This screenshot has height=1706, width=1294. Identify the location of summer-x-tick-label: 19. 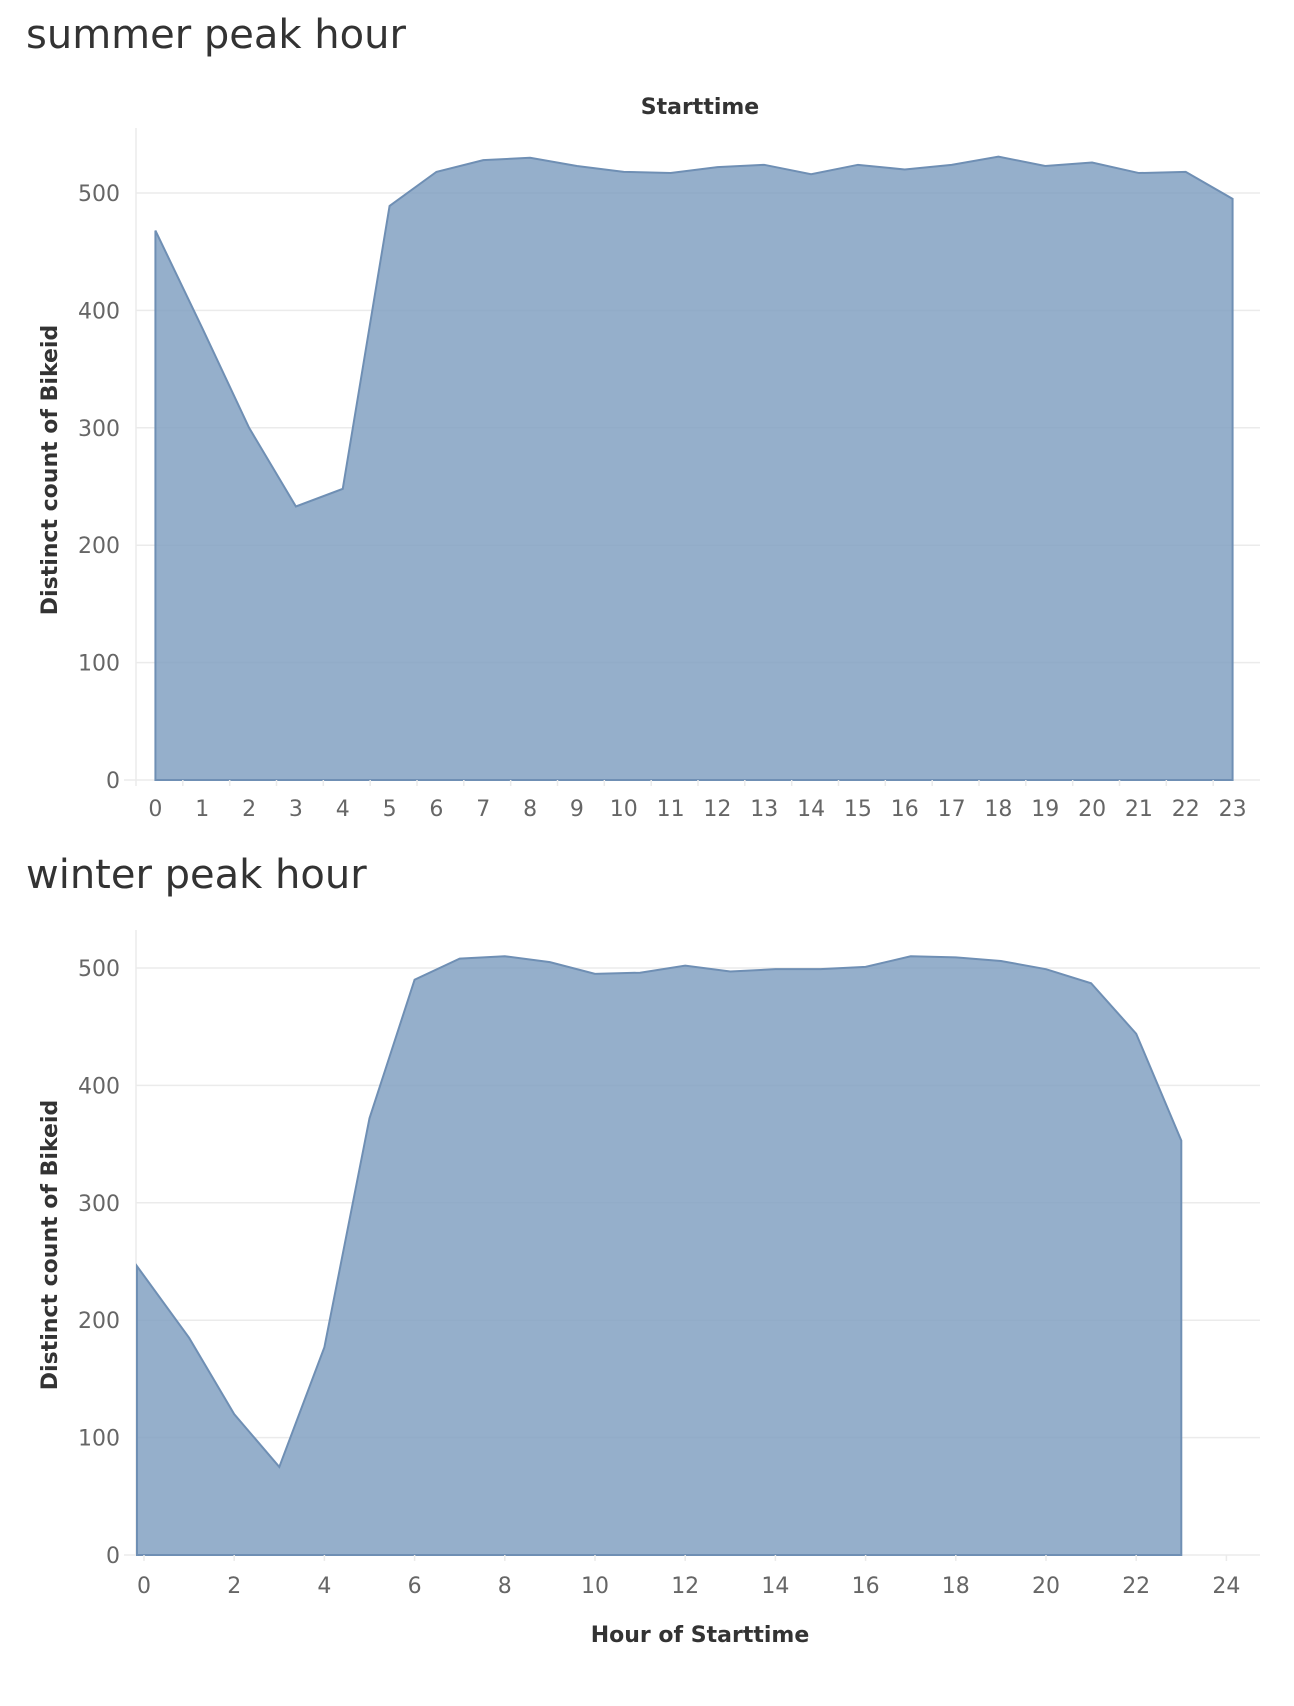
(1045, 809).